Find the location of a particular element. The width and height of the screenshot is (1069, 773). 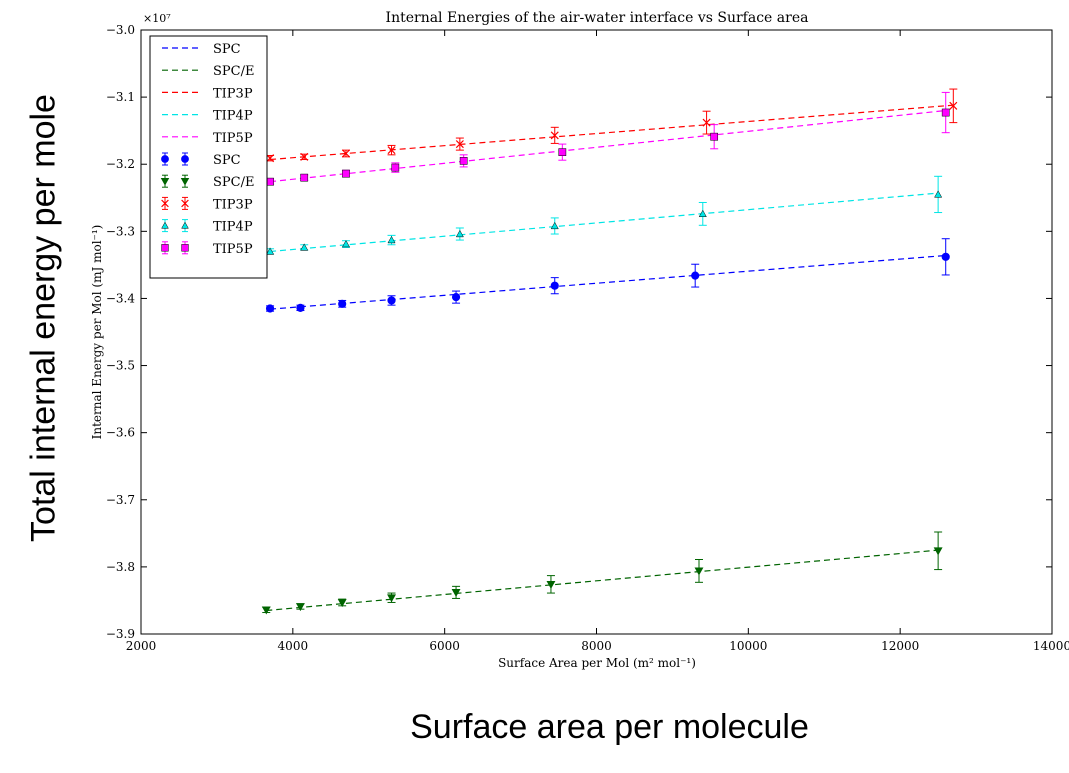

slide-x-caption: Surface area per molecule is located at coordinates (609, 727).